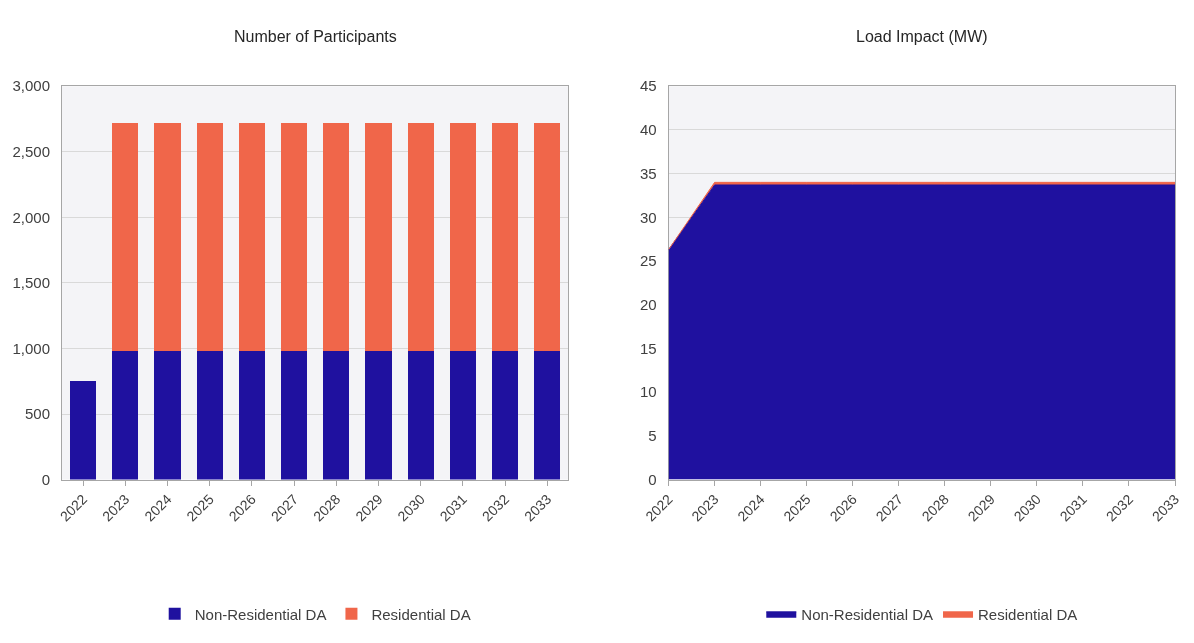 This screenshot has height=643, width=1194. I want to click on y-tick-label: 45, so click(648, 86).